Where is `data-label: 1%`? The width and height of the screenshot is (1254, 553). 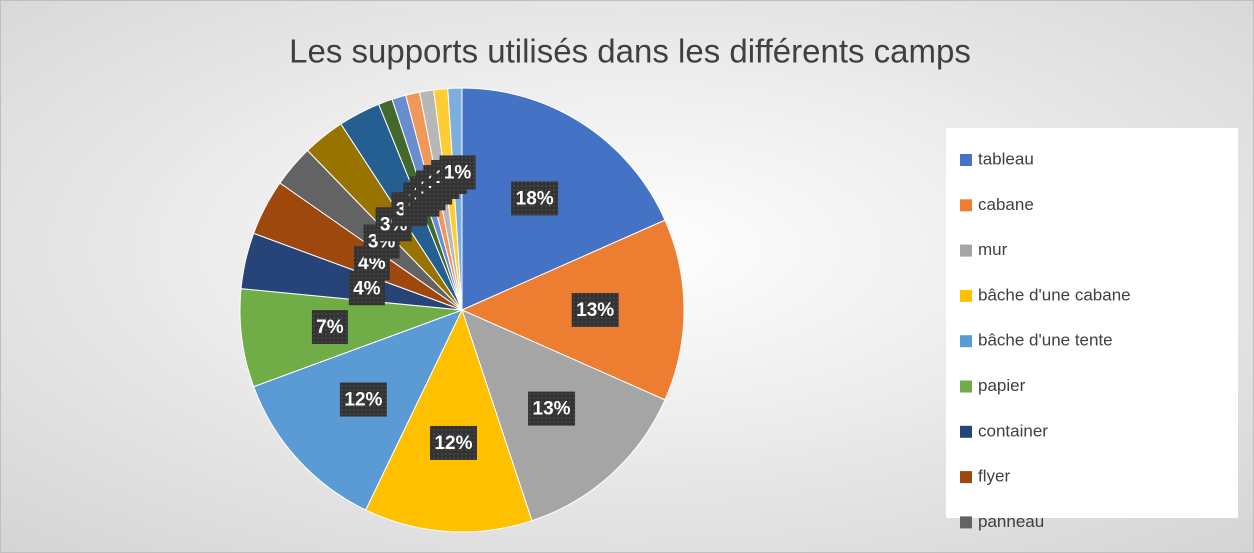
data-label: 1% is located at coordinates (458, 172).